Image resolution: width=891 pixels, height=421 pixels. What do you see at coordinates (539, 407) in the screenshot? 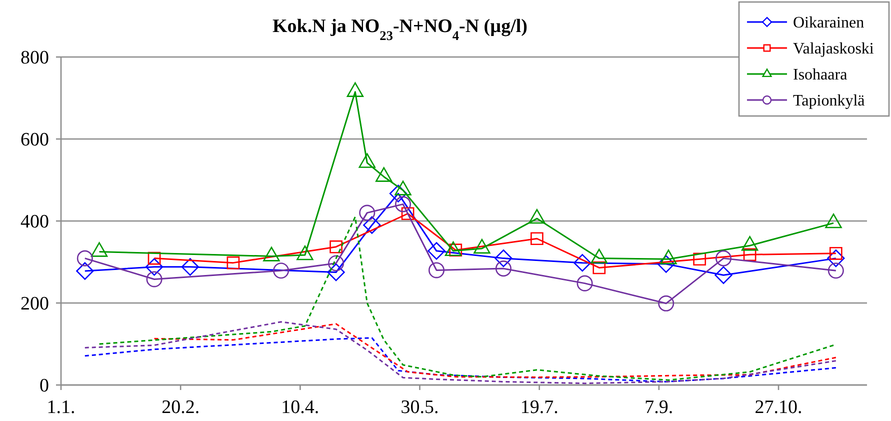
I see `x-tick-label: 19.7.` at bounding box center [539, 407].